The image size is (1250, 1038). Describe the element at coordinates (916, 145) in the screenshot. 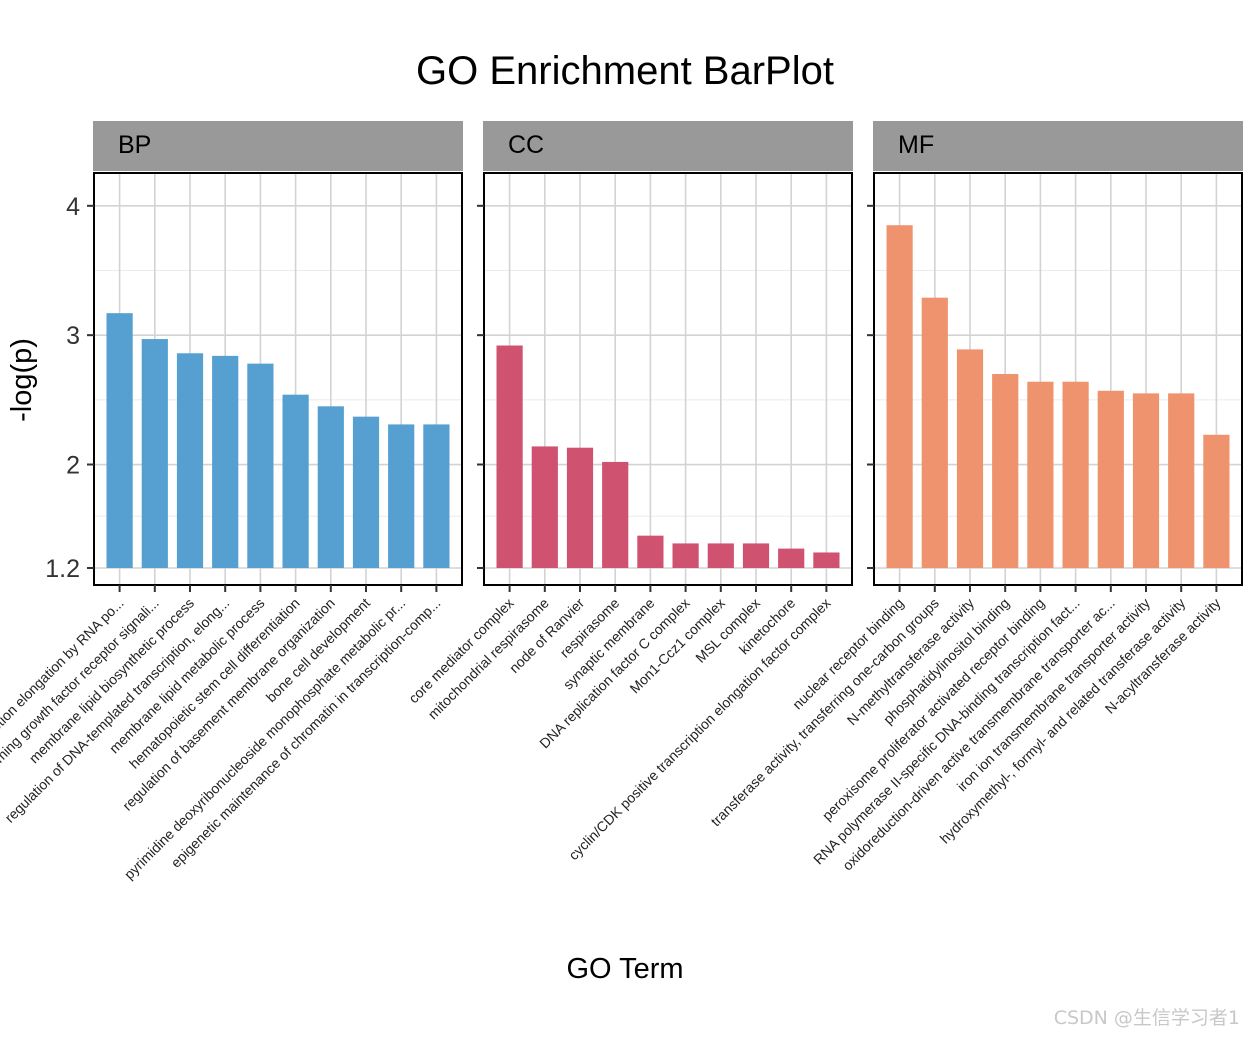

I see `facet-label: MF` at that location.